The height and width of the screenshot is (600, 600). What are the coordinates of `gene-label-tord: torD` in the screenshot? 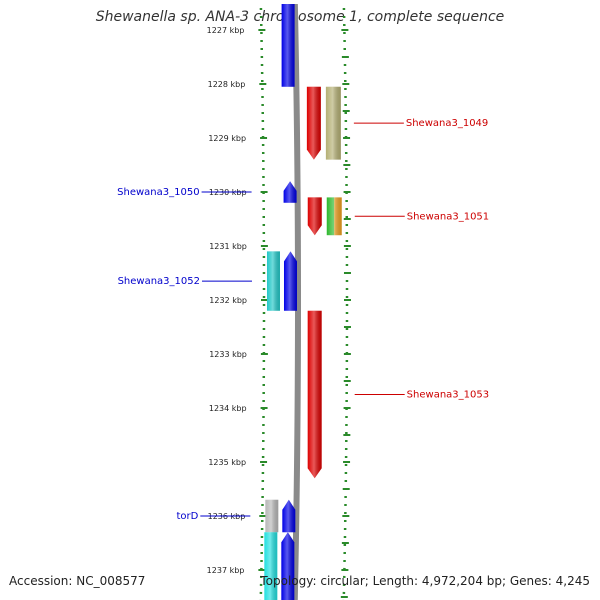 It's located at (187, 516).